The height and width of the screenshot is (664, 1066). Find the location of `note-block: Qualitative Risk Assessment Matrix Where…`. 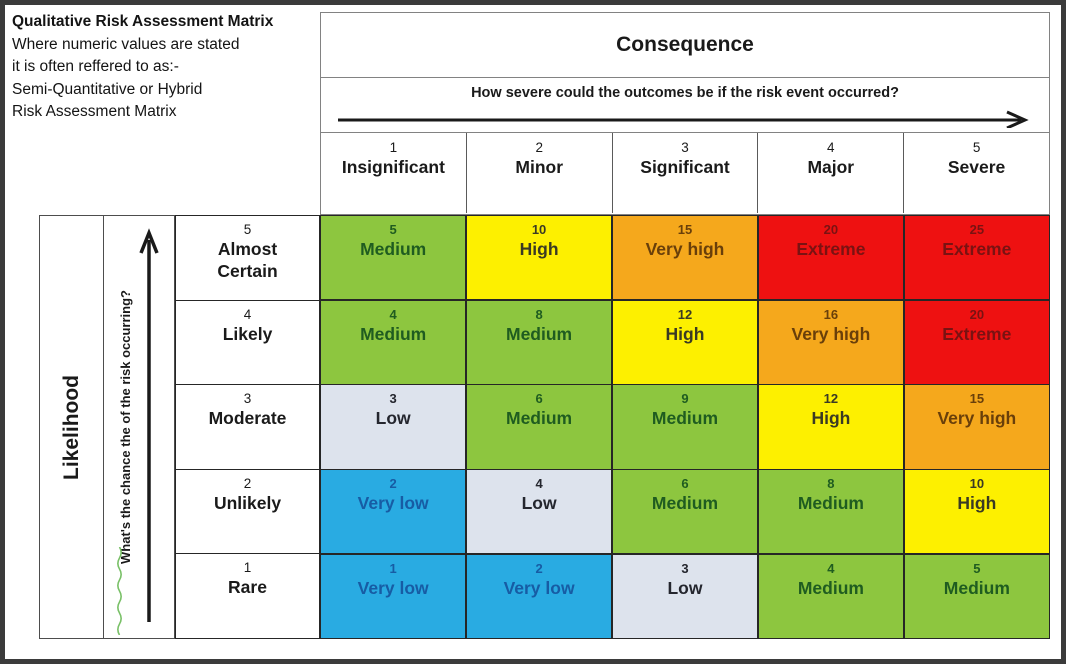

note-block: Qualitative Risk Assessment Matrix Where… is located at coordinates (163, 67).